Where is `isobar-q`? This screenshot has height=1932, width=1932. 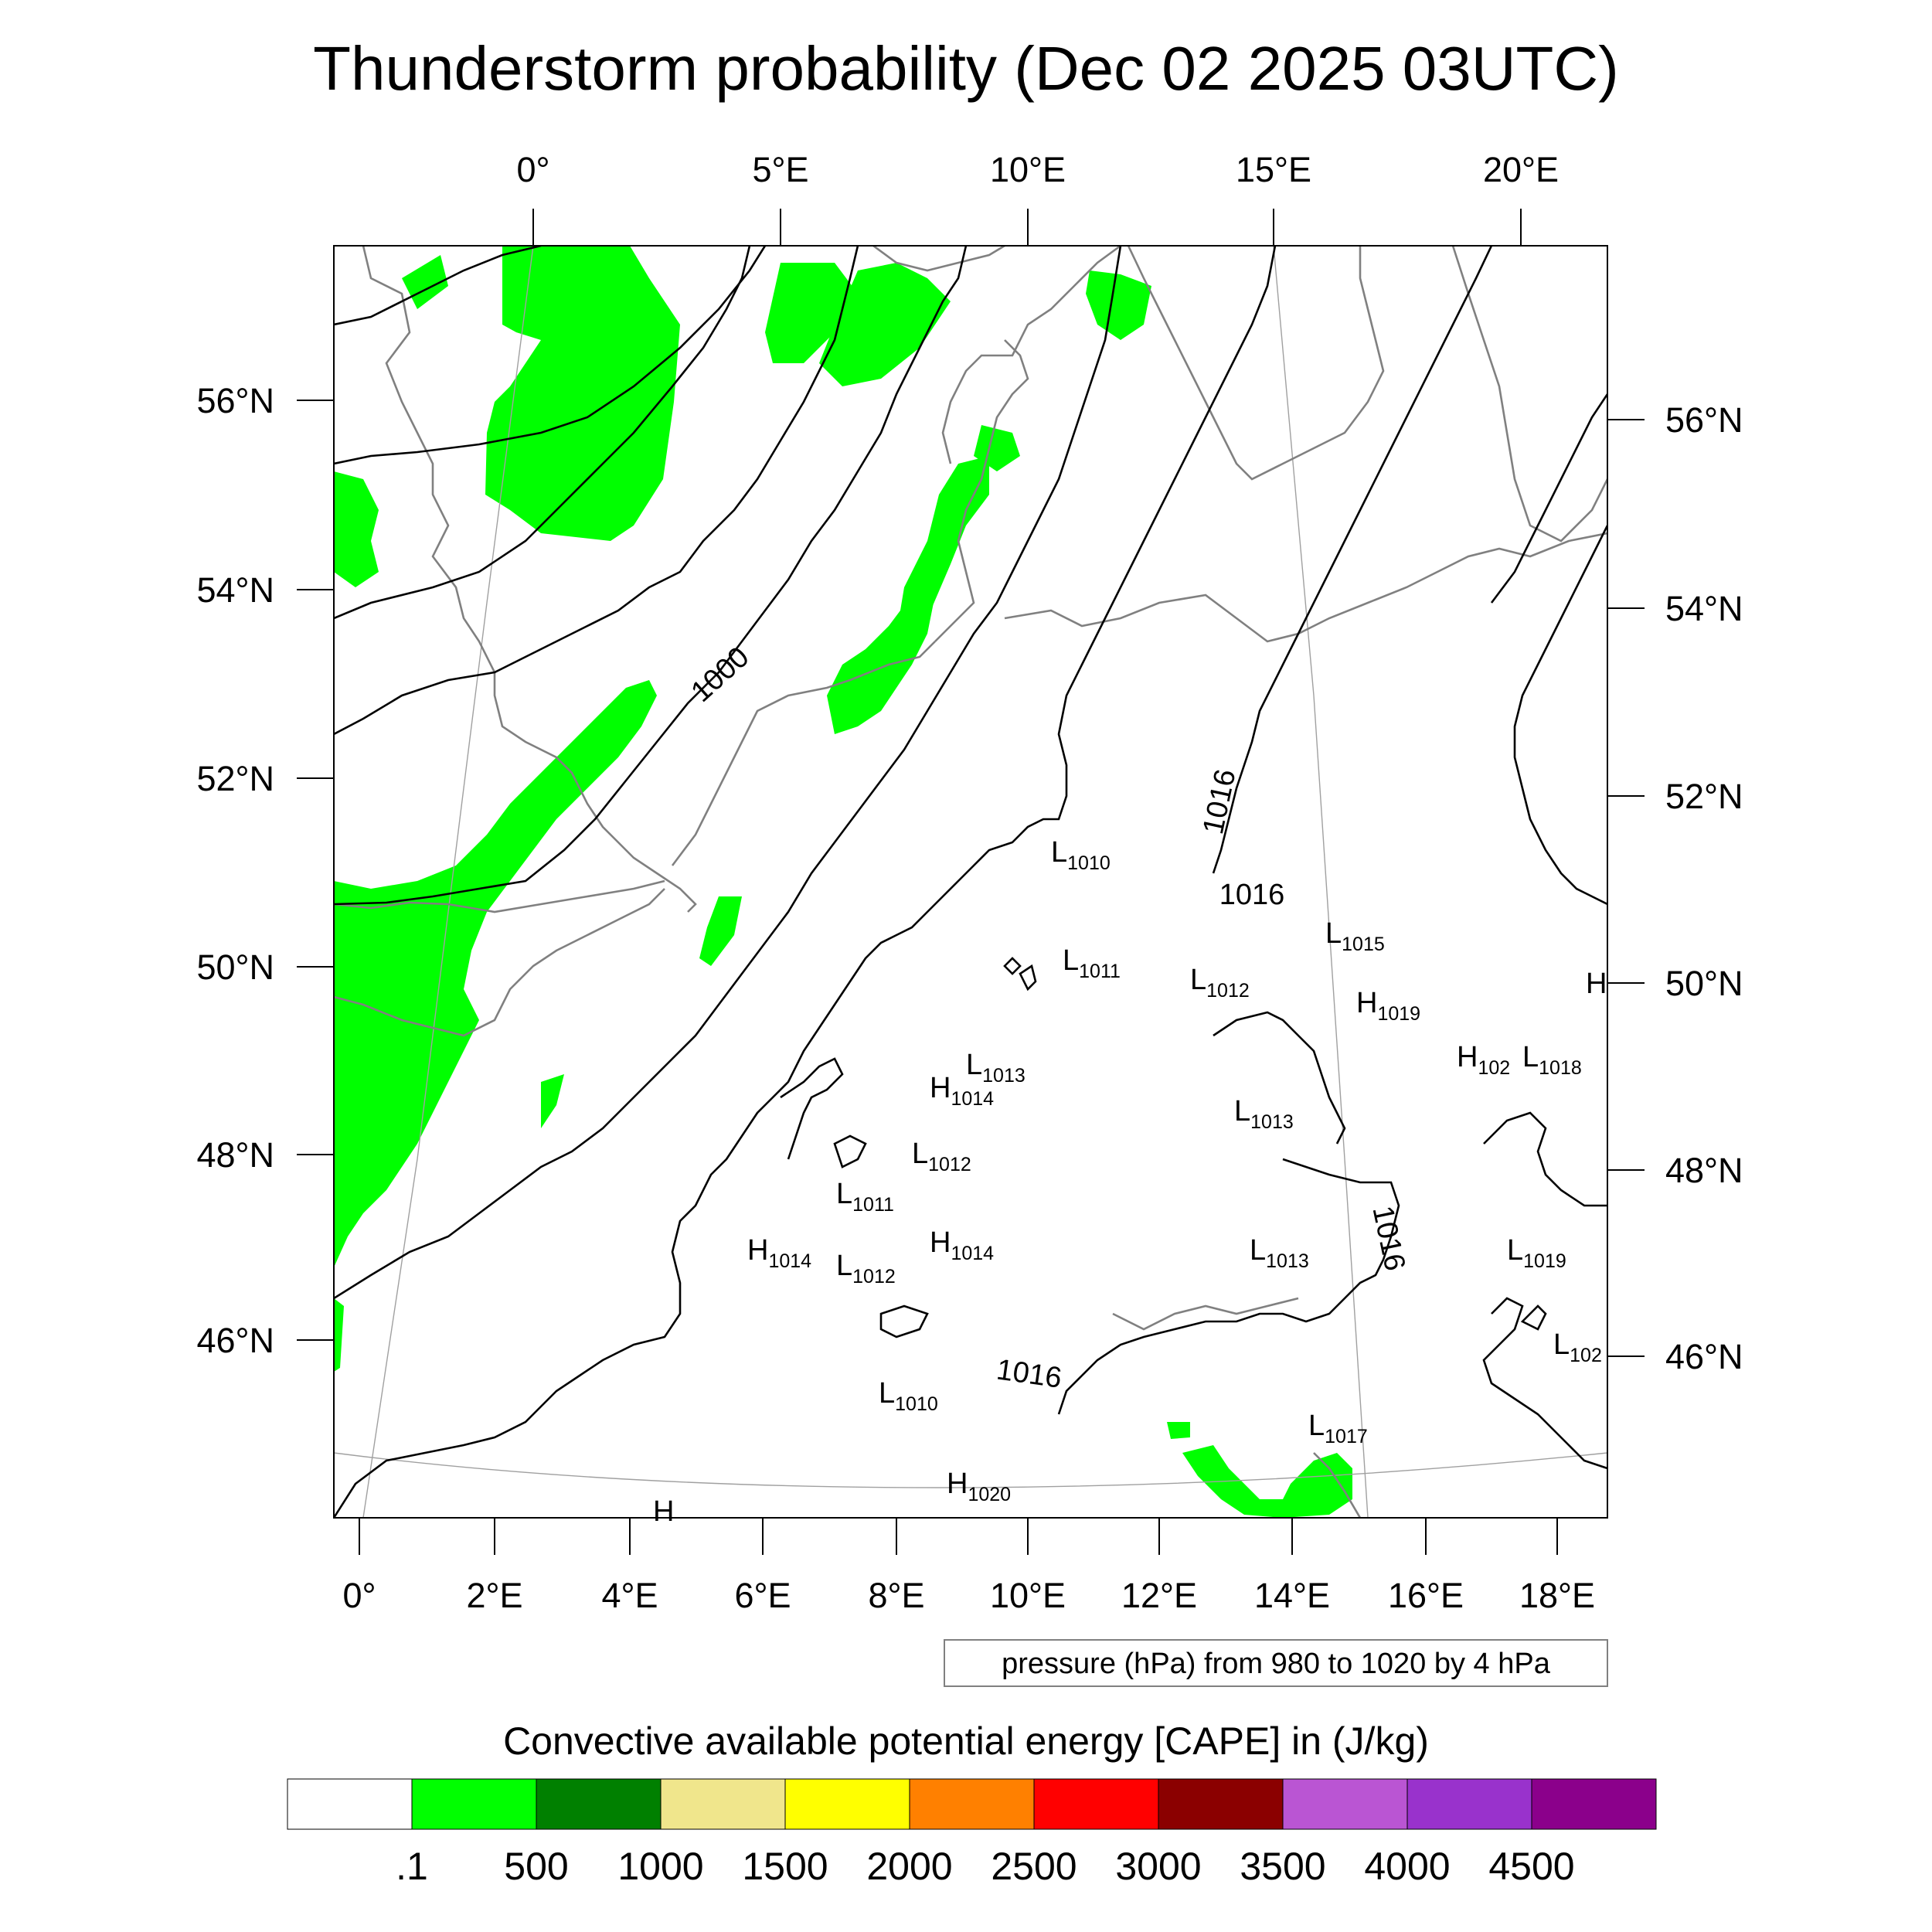
isobar-q is located at coordinates (1013, 966).